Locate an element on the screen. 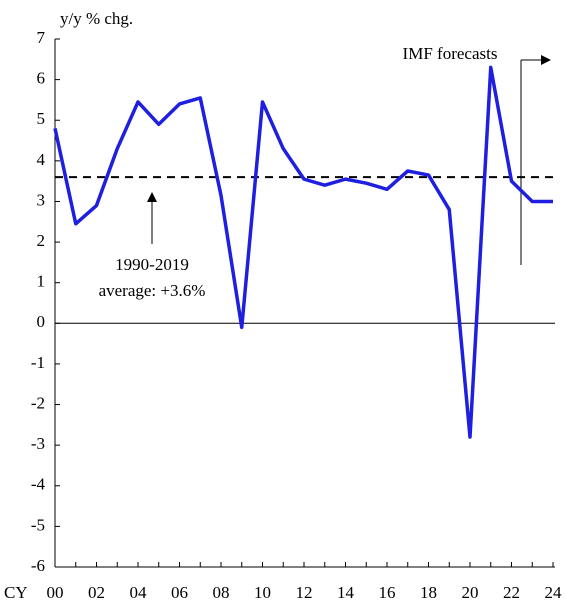 The width and height of the screenshot is (566, 606). y-tick-label: 0 is located at coordinates (41, 321).